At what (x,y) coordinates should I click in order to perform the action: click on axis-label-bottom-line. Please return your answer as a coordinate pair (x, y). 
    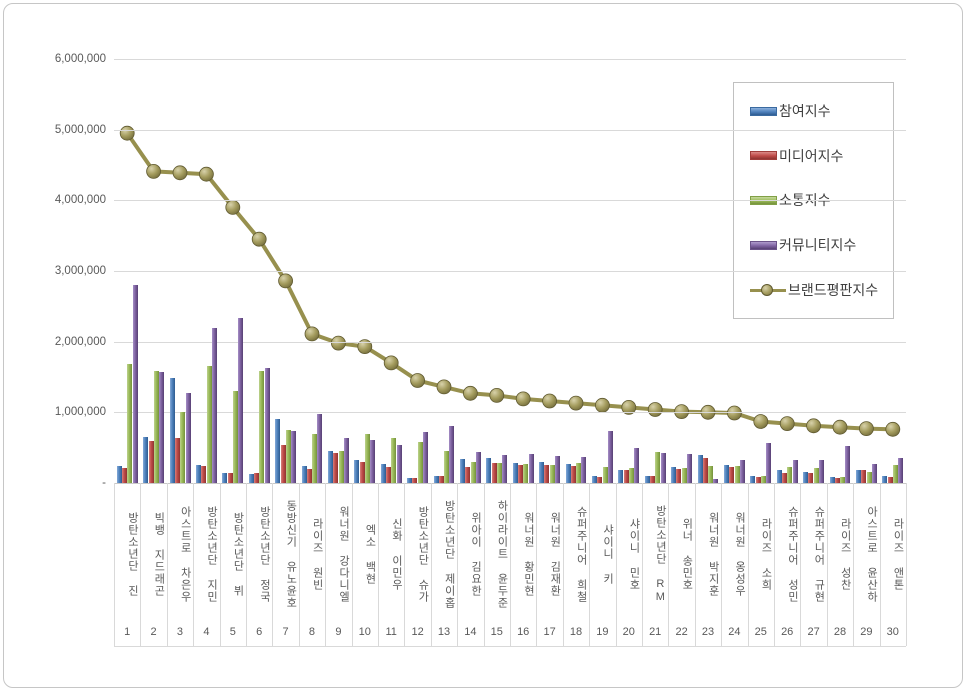
    Looking at the image, I should click on (510, 646).